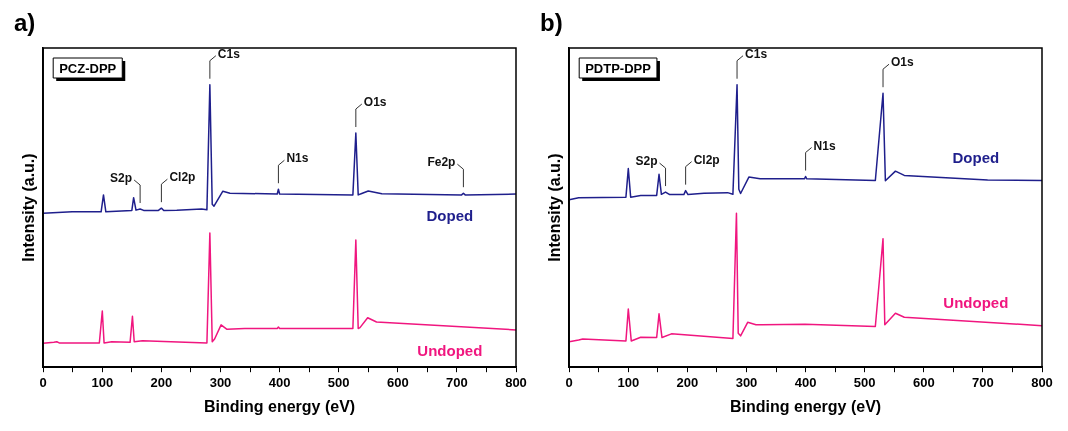 The height and width of the screenshot is (431, 1068). What do you see at coordinates (618, 68) in the screenshot?
I see `text: PDTP-DPP` at bounding box center [618, 68].